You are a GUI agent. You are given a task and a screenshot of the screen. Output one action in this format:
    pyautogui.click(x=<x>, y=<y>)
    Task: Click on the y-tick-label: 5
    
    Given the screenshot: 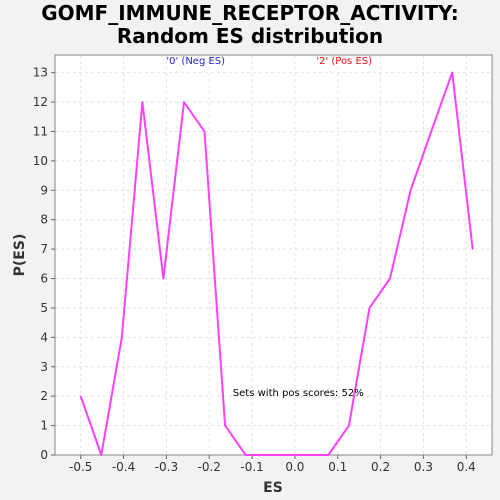 What is the action you would take?
    pyautogui.click(x=44, y=308)
    